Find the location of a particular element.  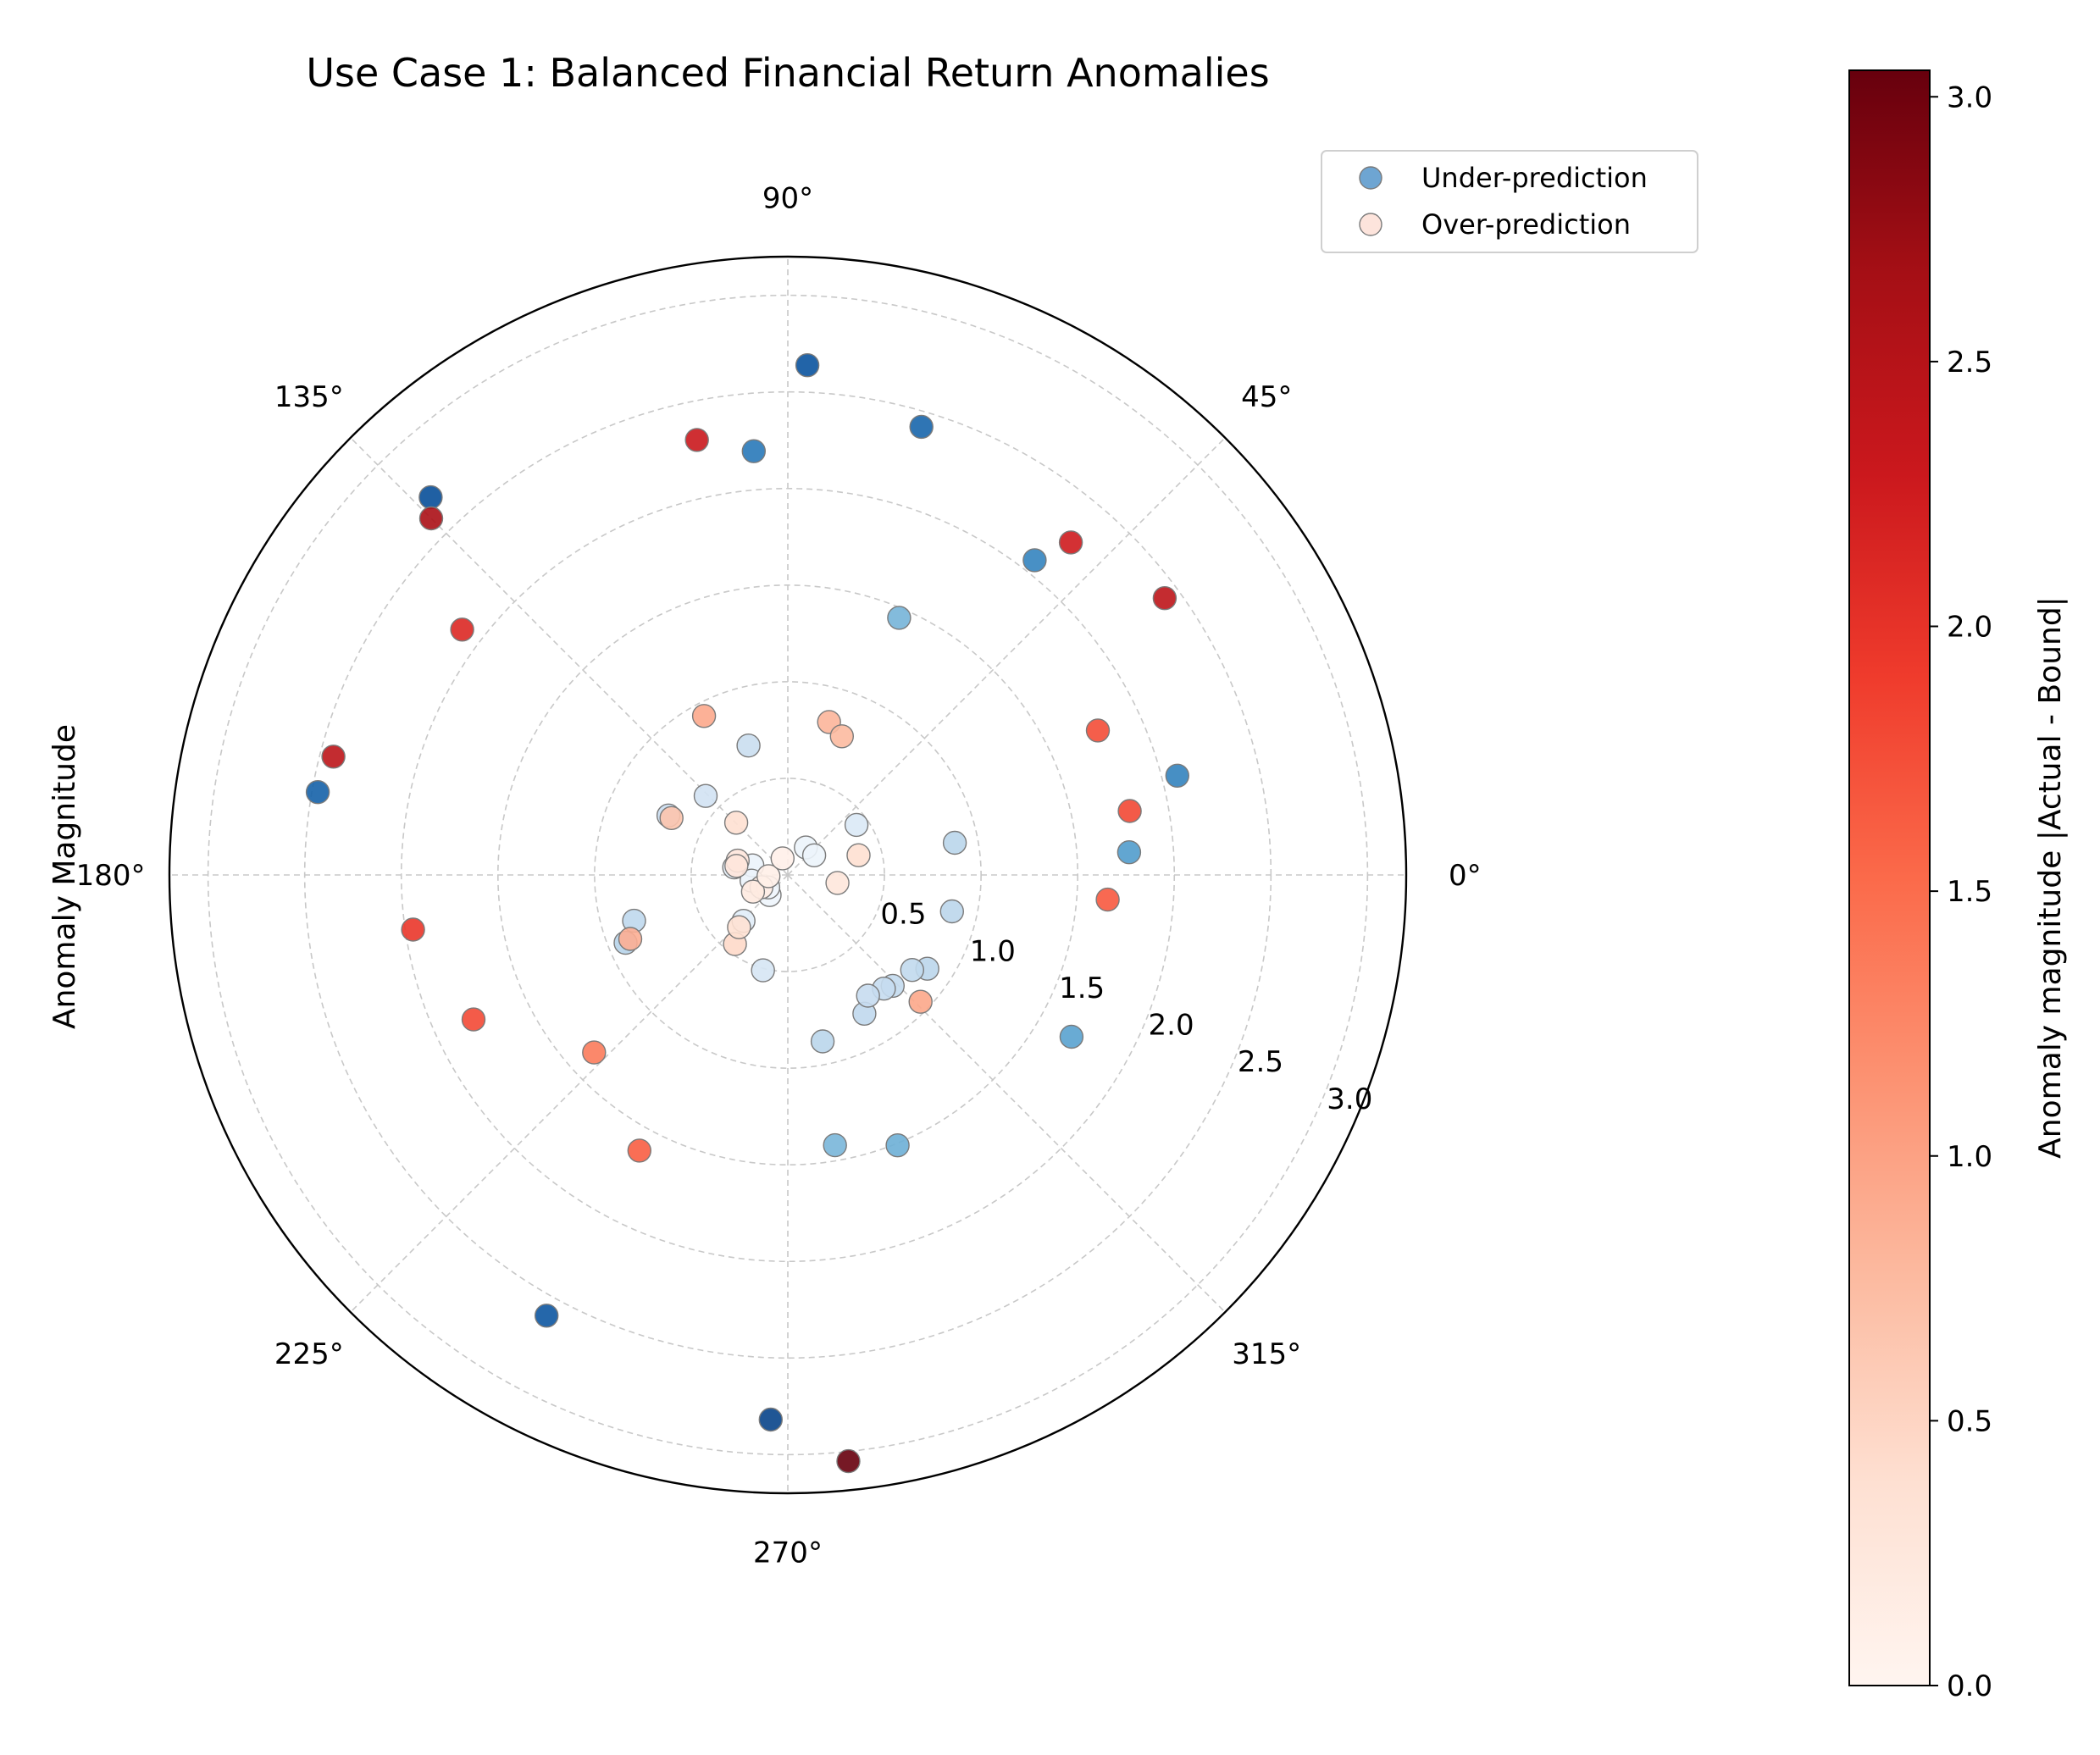

theta-tick-label: 90° is located at coordinates (787, 199).